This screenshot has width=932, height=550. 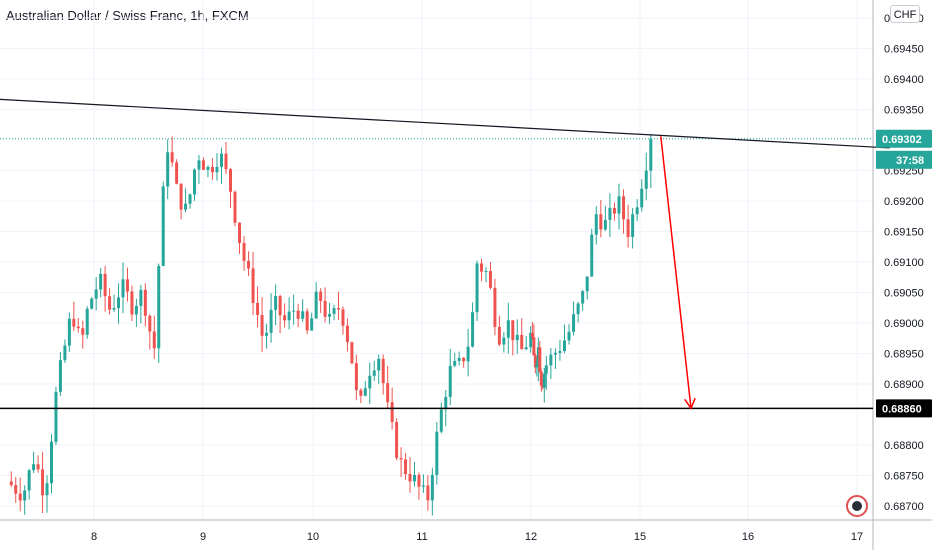 I want to click on currency-badge: CHF, so click(x=905, y=14).